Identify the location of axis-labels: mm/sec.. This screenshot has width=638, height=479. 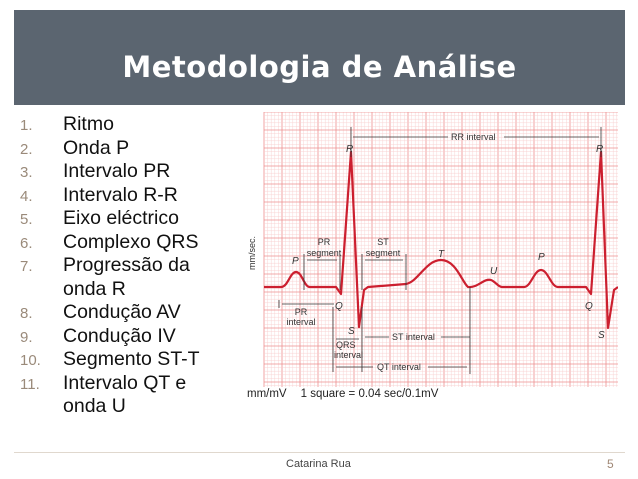
(252, 253).